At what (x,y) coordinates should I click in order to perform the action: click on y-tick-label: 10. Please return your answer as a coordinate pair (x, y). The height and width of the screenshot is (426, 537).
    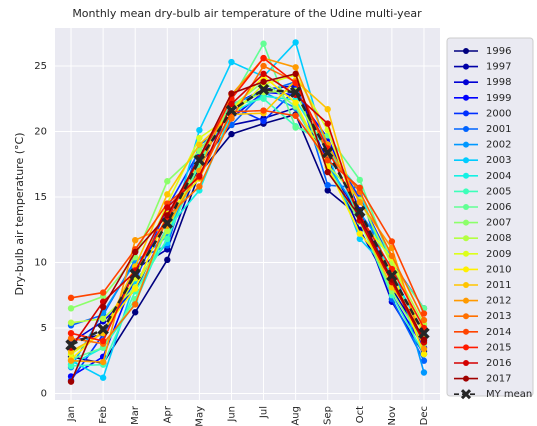
    Looking at the image, I should click on (40, 262).